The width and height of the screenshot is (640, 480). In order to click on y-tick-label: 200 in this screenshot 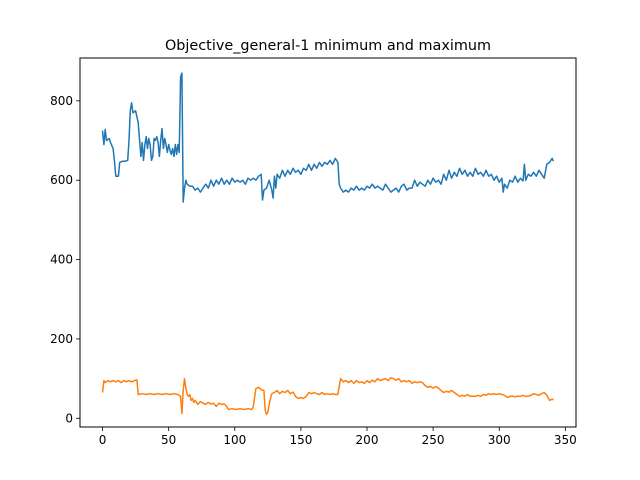, I will do `click(61, 339)`.